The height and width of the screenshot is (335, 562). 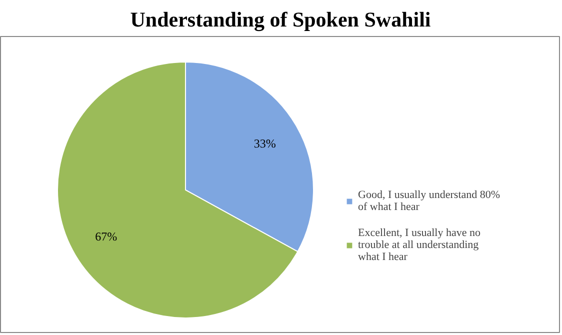 What do you see at coordinates (280, 20) in the screenshot?
I see `chart-title: Understanding of Spoken Swahili` at bounding box center [280, 20].